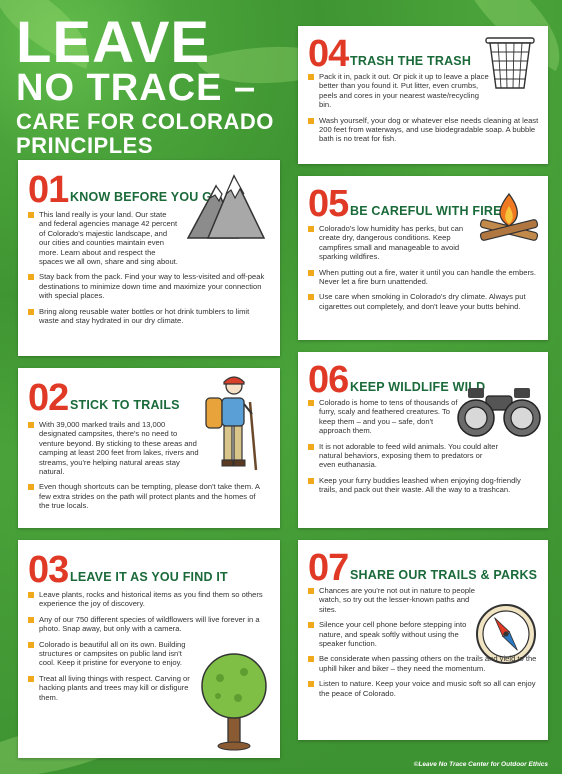 The width and height of the screenshot is (562, 774). What do you see at coordinates (426, 211) in the screenshot?
I see `principle-title: BE CAREFUL WITH FIRE` at bounding box center [426, 211].